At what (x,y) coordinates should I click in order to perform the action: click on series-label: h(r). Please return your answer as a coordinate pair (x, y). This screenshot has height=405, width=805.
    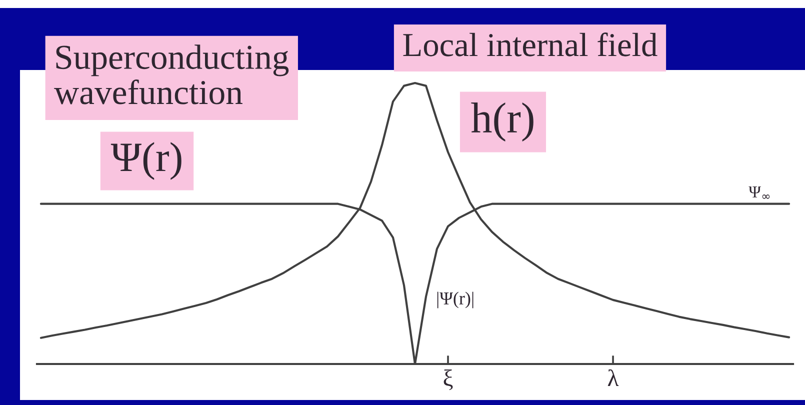
    Looking at the image, I should click on (502, 122).